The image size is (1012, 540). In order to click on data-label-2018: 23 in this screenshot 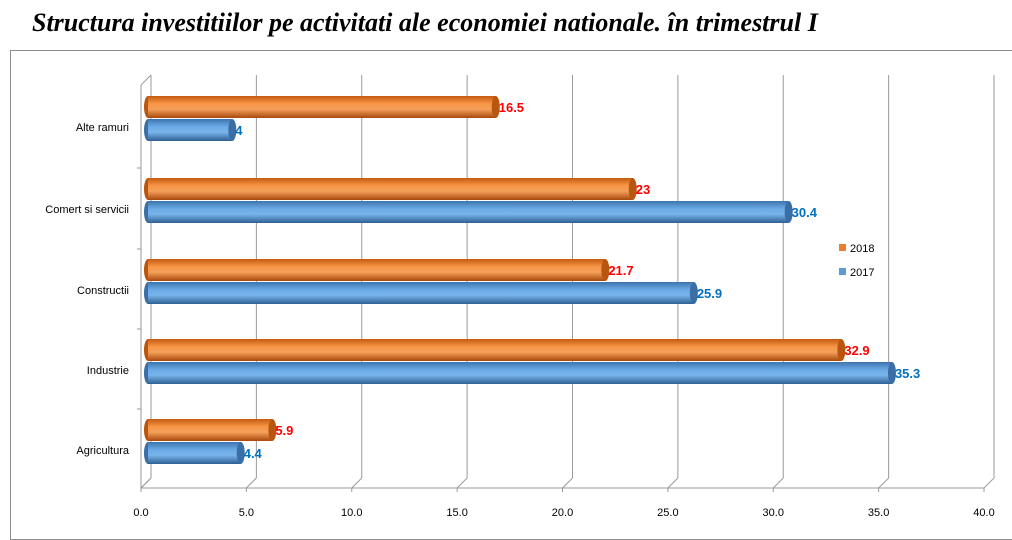, I will do `click(643, 189)`.